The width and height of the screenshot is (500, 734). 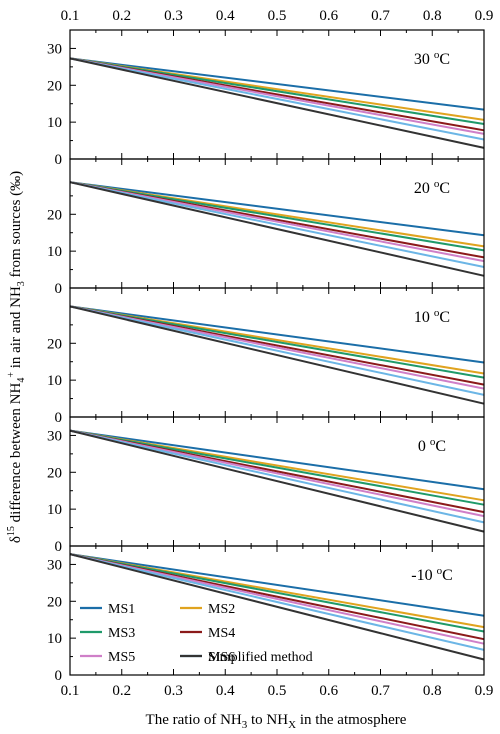 I want to click on x-tick-label-bottom: 0.5, so click(x=277, y=691).